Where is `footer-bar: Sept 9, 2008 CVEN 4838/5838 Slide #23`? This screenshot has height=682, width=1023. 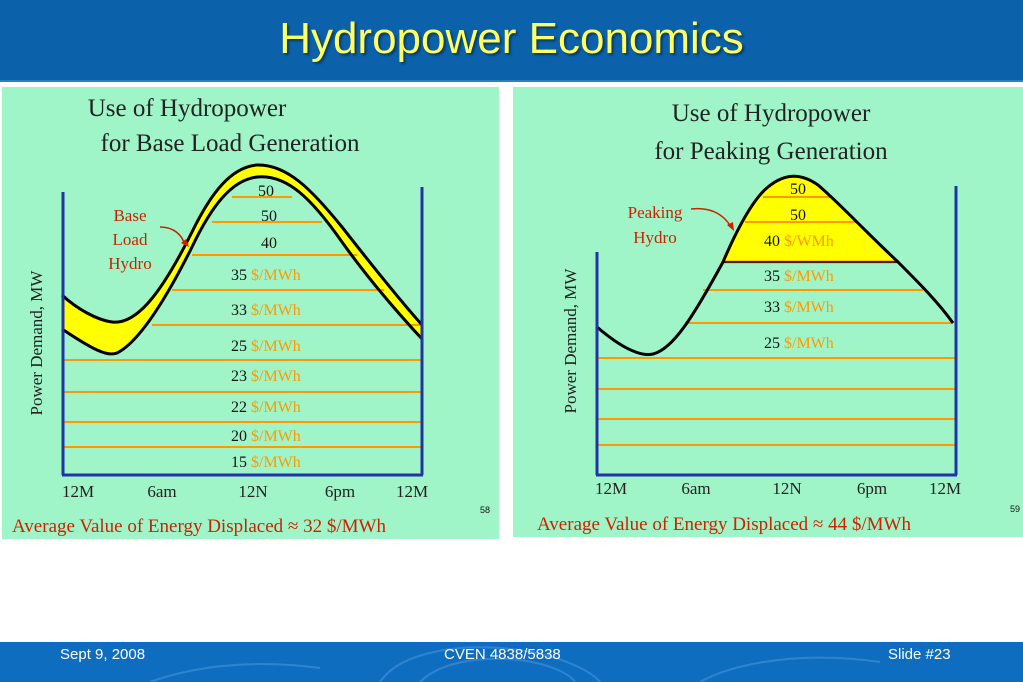
footer-bar: Sept 9, 2008 CVEN 4838/5838 Slide #23 is located at coordinates (511, 662).